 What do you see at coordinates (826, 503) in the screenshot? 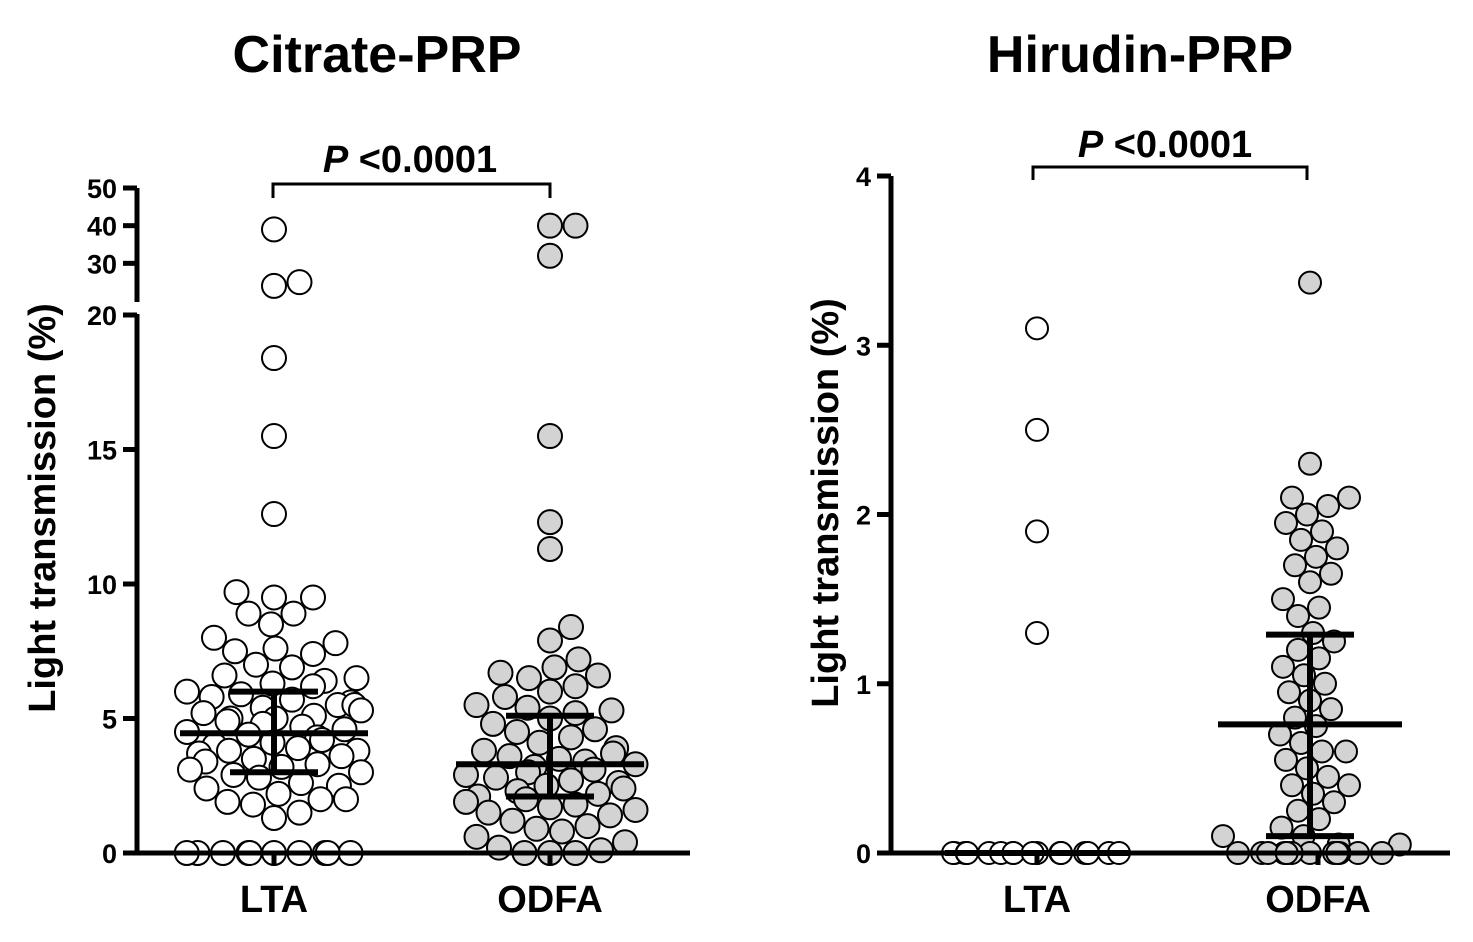
I see `hirudin-prp-y-axis-label: Light transmission (%)` at bounding box center [826, 503].